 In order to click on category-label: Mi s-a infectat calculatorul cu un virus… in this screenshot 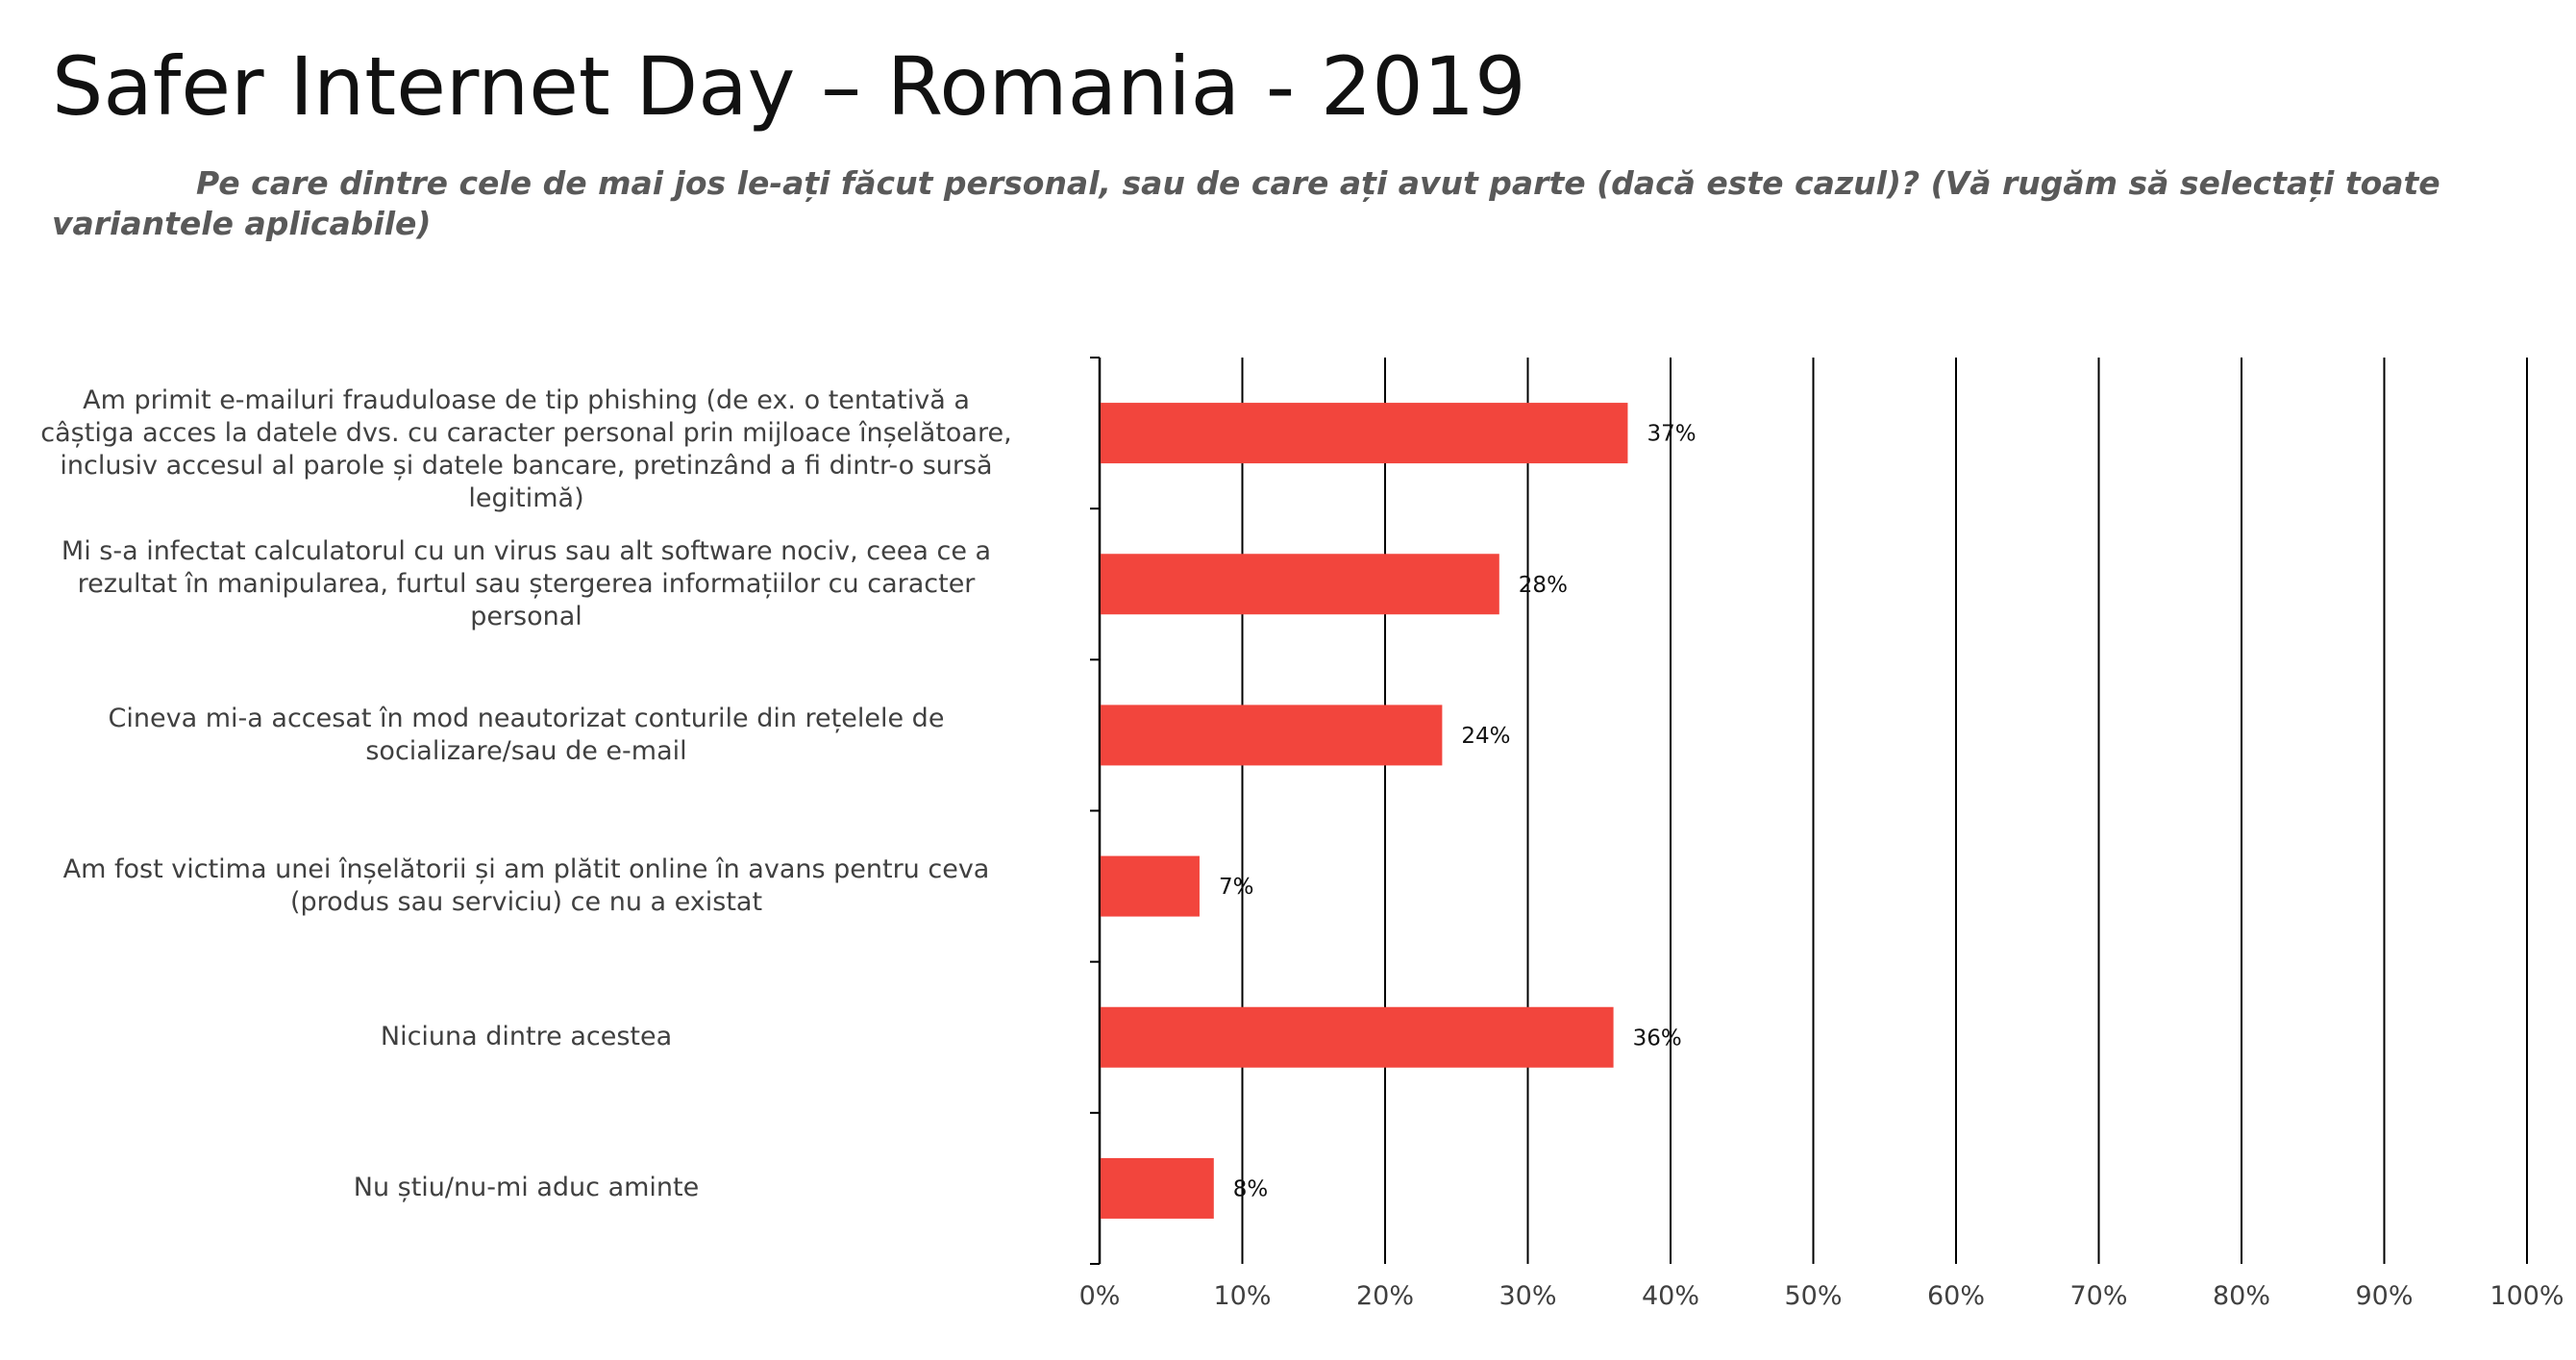, I will do `click(526, 583)`.